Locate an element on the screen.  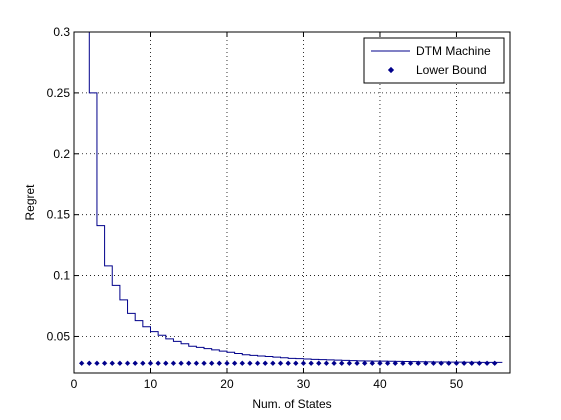
x-tick-label: 30 is located at coordinates (304, 384).